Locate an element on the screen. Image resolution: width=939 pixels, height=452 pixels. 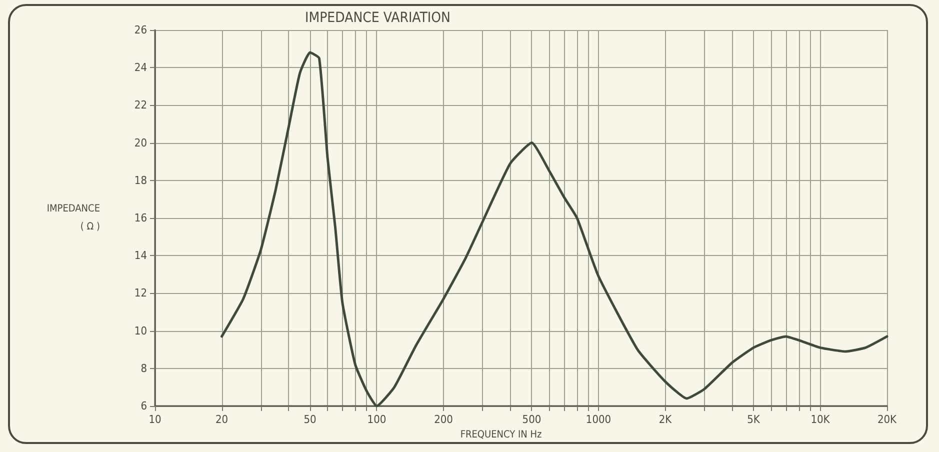
y-tick-label: 6 is located at coordinates (143, 406).